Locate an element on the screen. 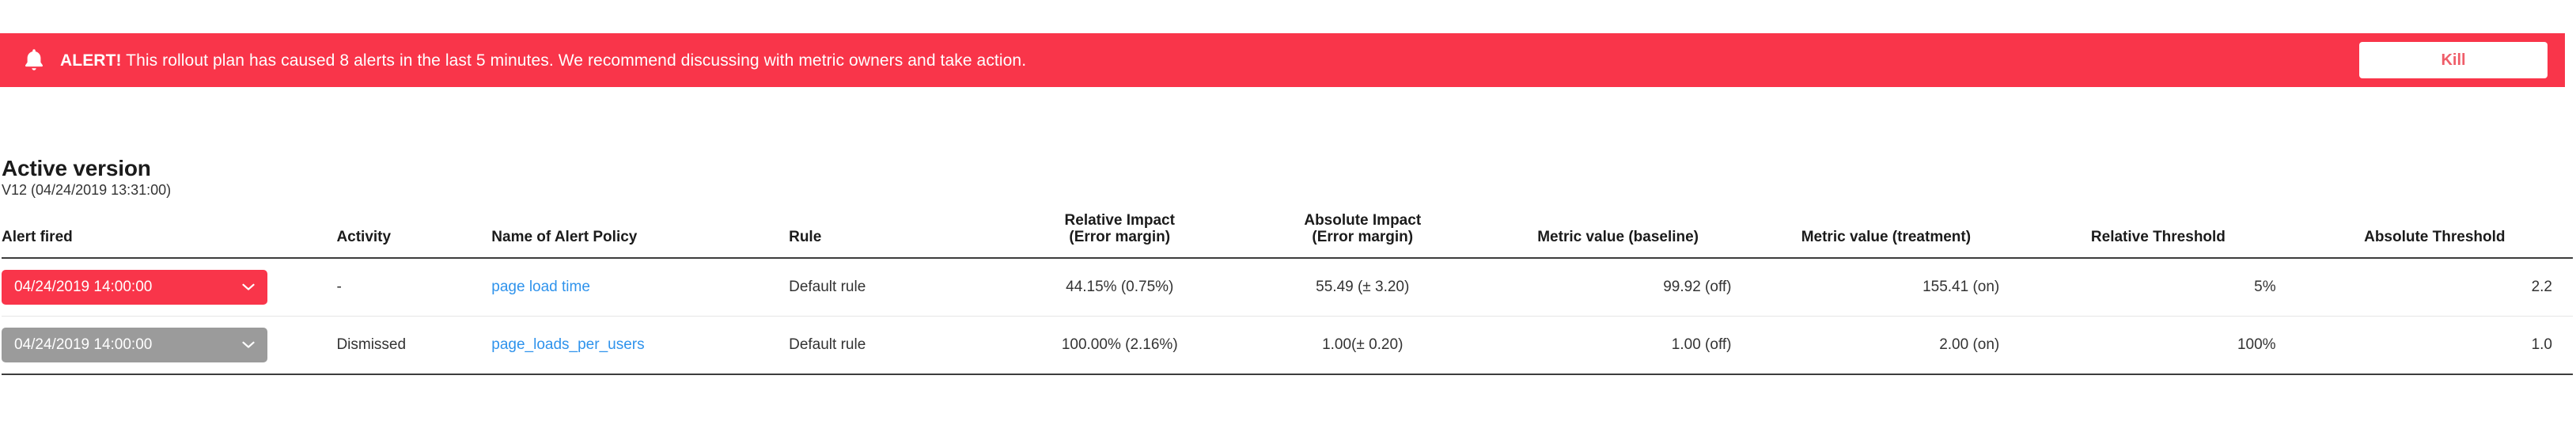 This screenshot has width=2576, height=421. column-header-rule: Rule is located at coordinates (893, 235).